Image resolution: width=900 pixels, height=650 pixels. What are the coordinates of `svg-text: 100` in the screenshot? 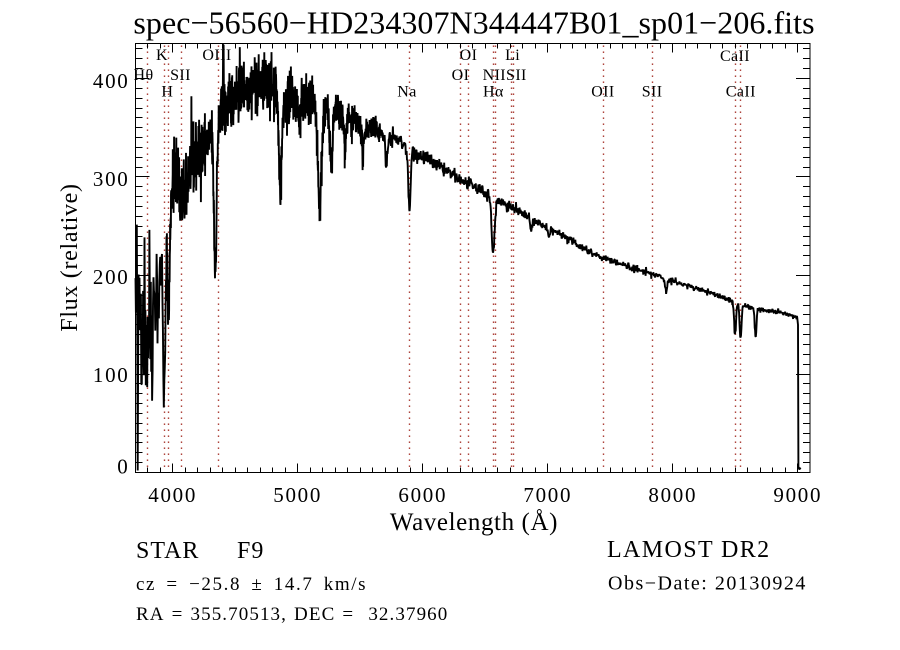 It's located at (111, 375).